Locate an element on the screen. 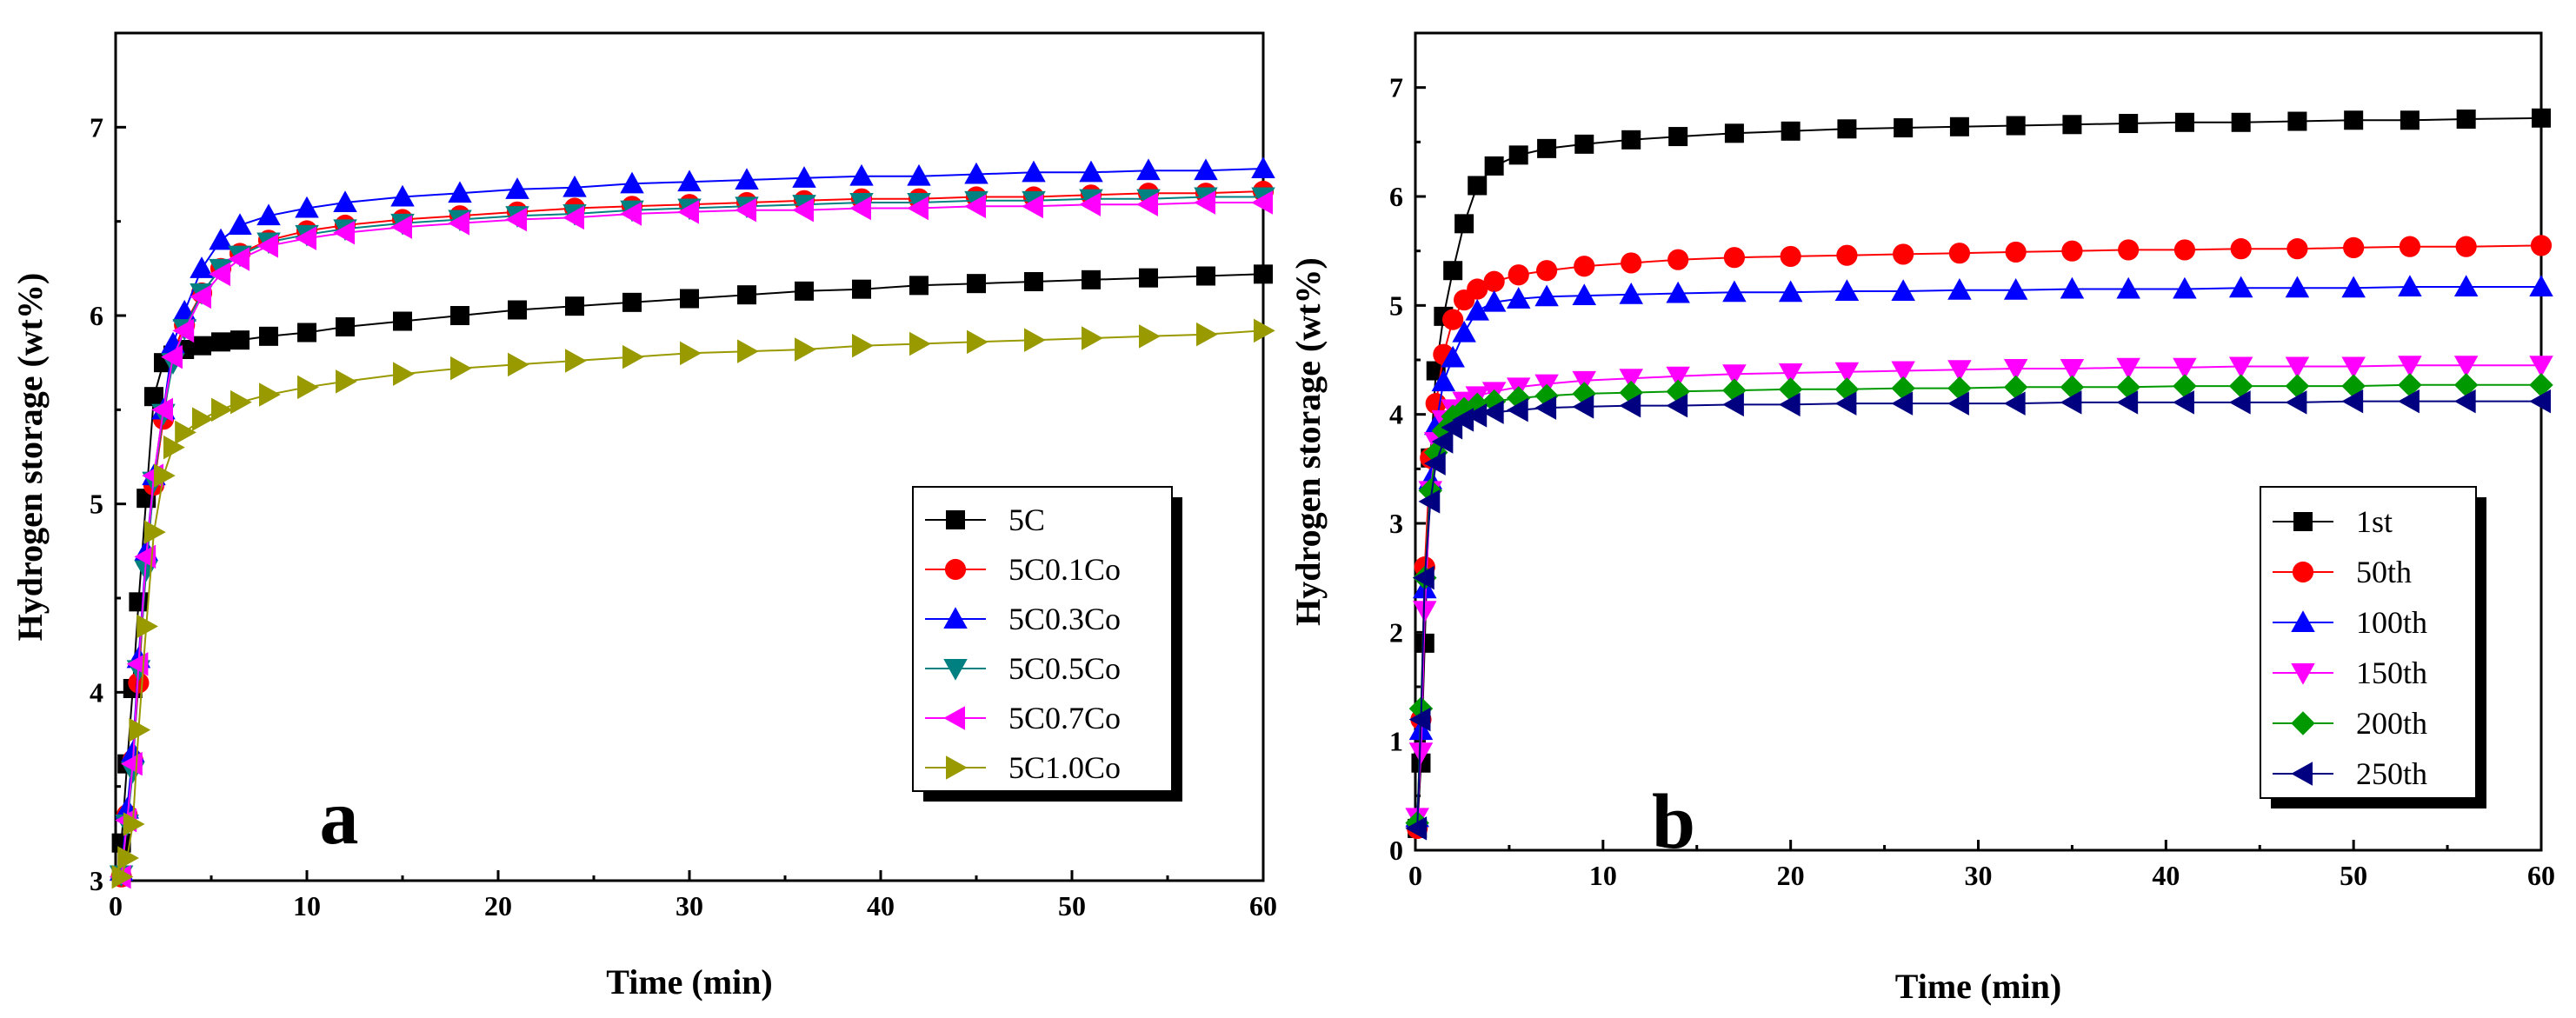 This screenshot has height=1018, width=2576. x-tick-label: 20 is located at coordinates (498, 906).